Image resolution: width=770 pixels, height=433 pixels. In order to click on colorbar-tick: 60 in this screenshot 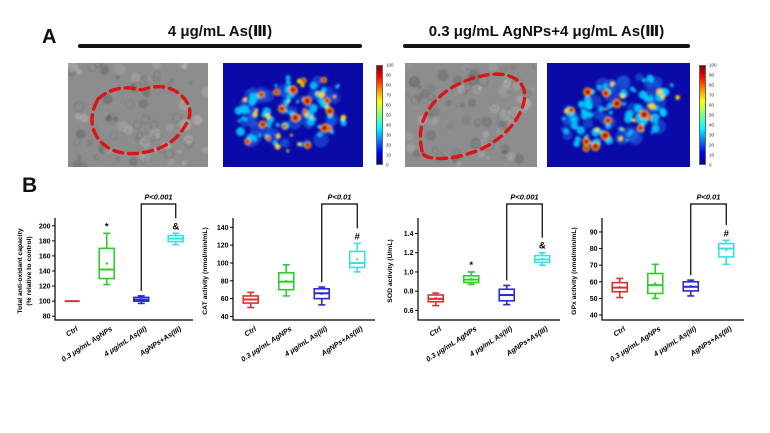, I will do `click(389, 105)`.